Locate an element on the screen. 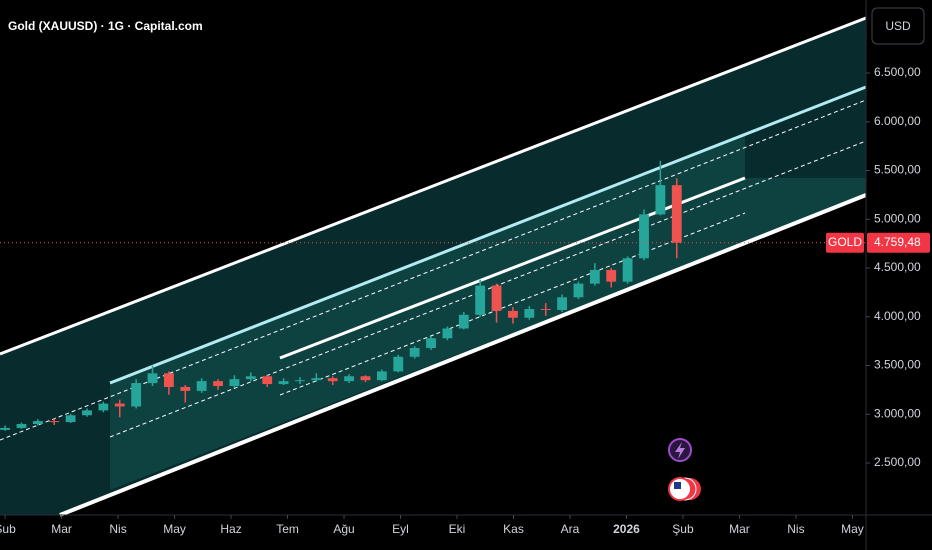 Image resolution: width=932 pixels, height=550 pixels. last-price-box is located at coordinates (898, 242).